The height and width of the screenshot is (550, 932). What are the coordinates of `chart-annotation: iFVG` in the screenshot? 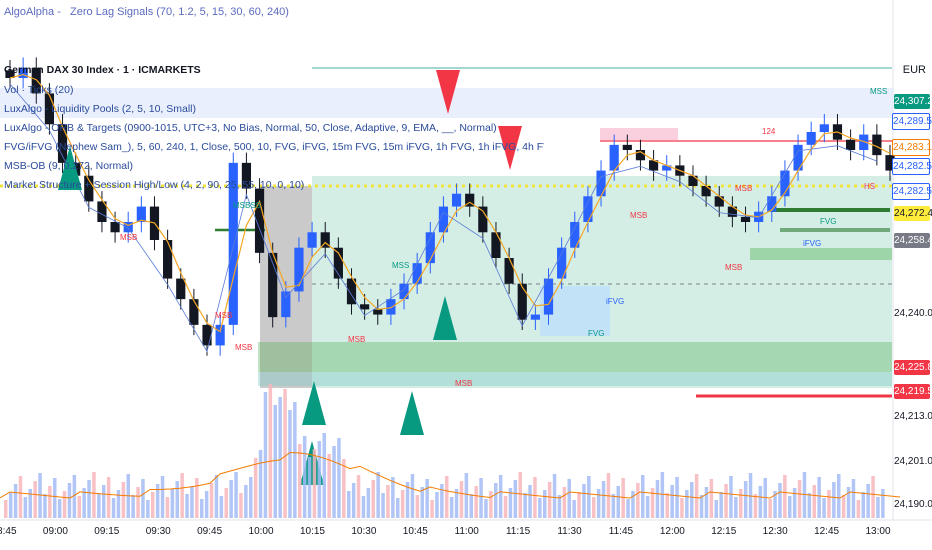 It's located at (615, 301).